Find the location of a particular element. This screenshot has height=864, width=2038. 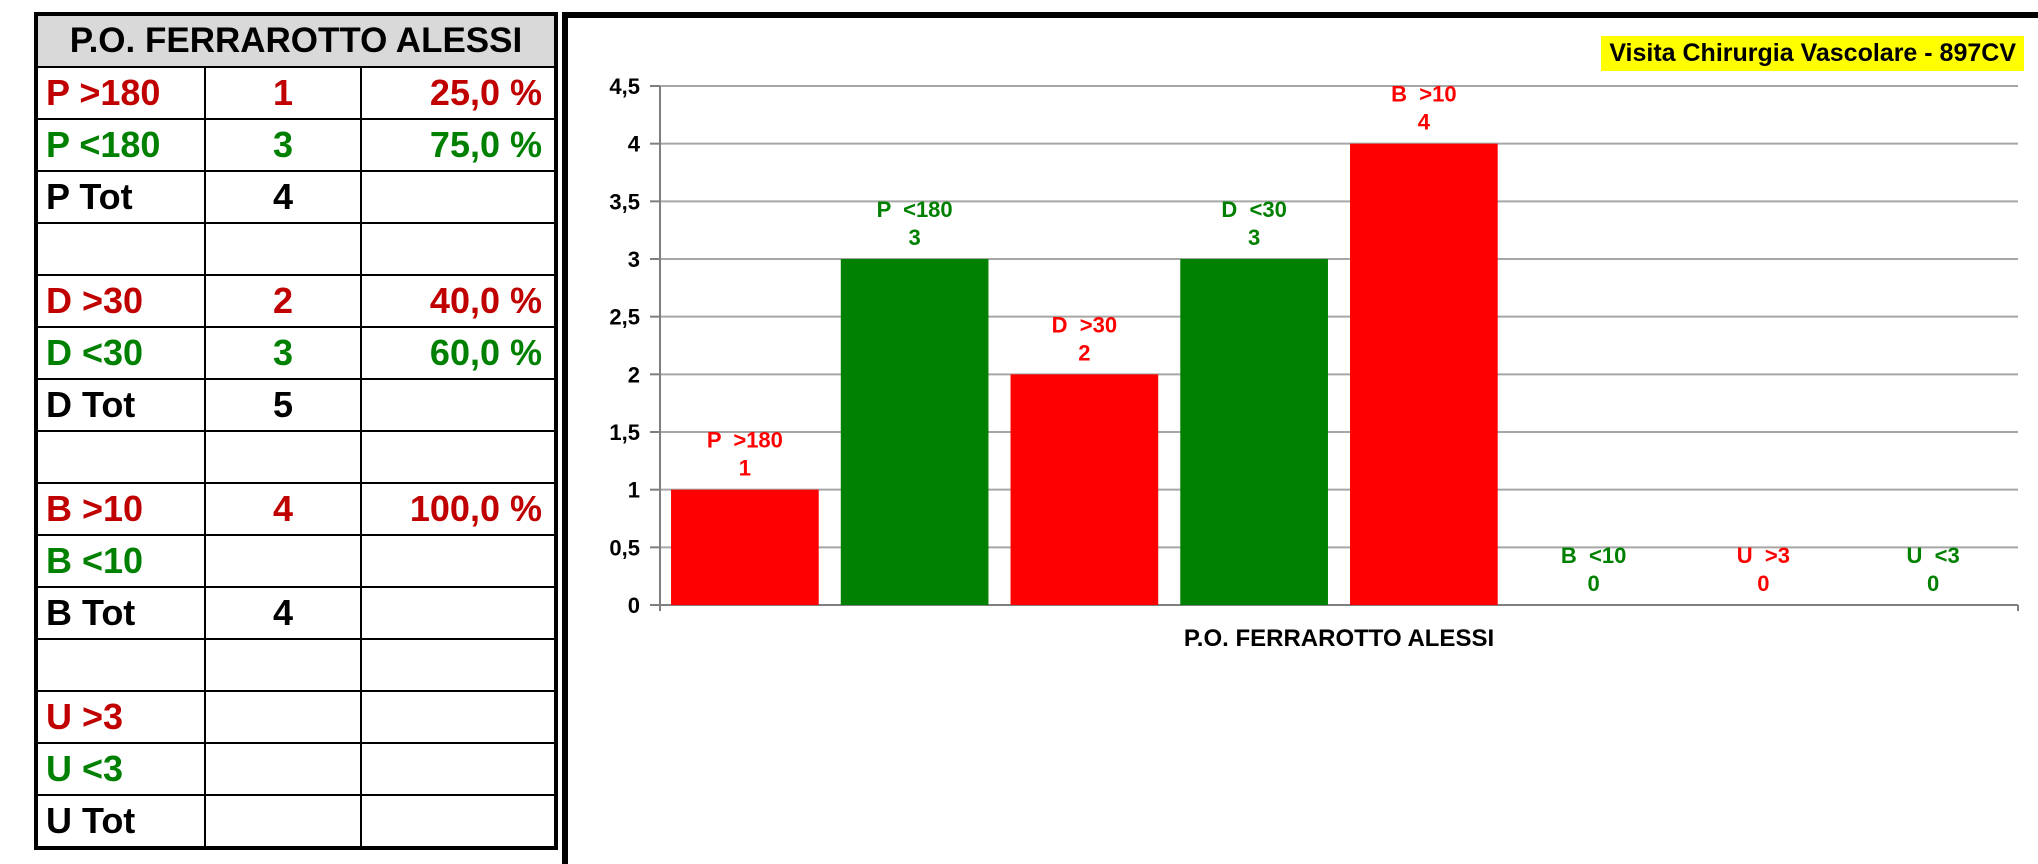

bar-category-label: P <180 is located at coordinates (915, 209).